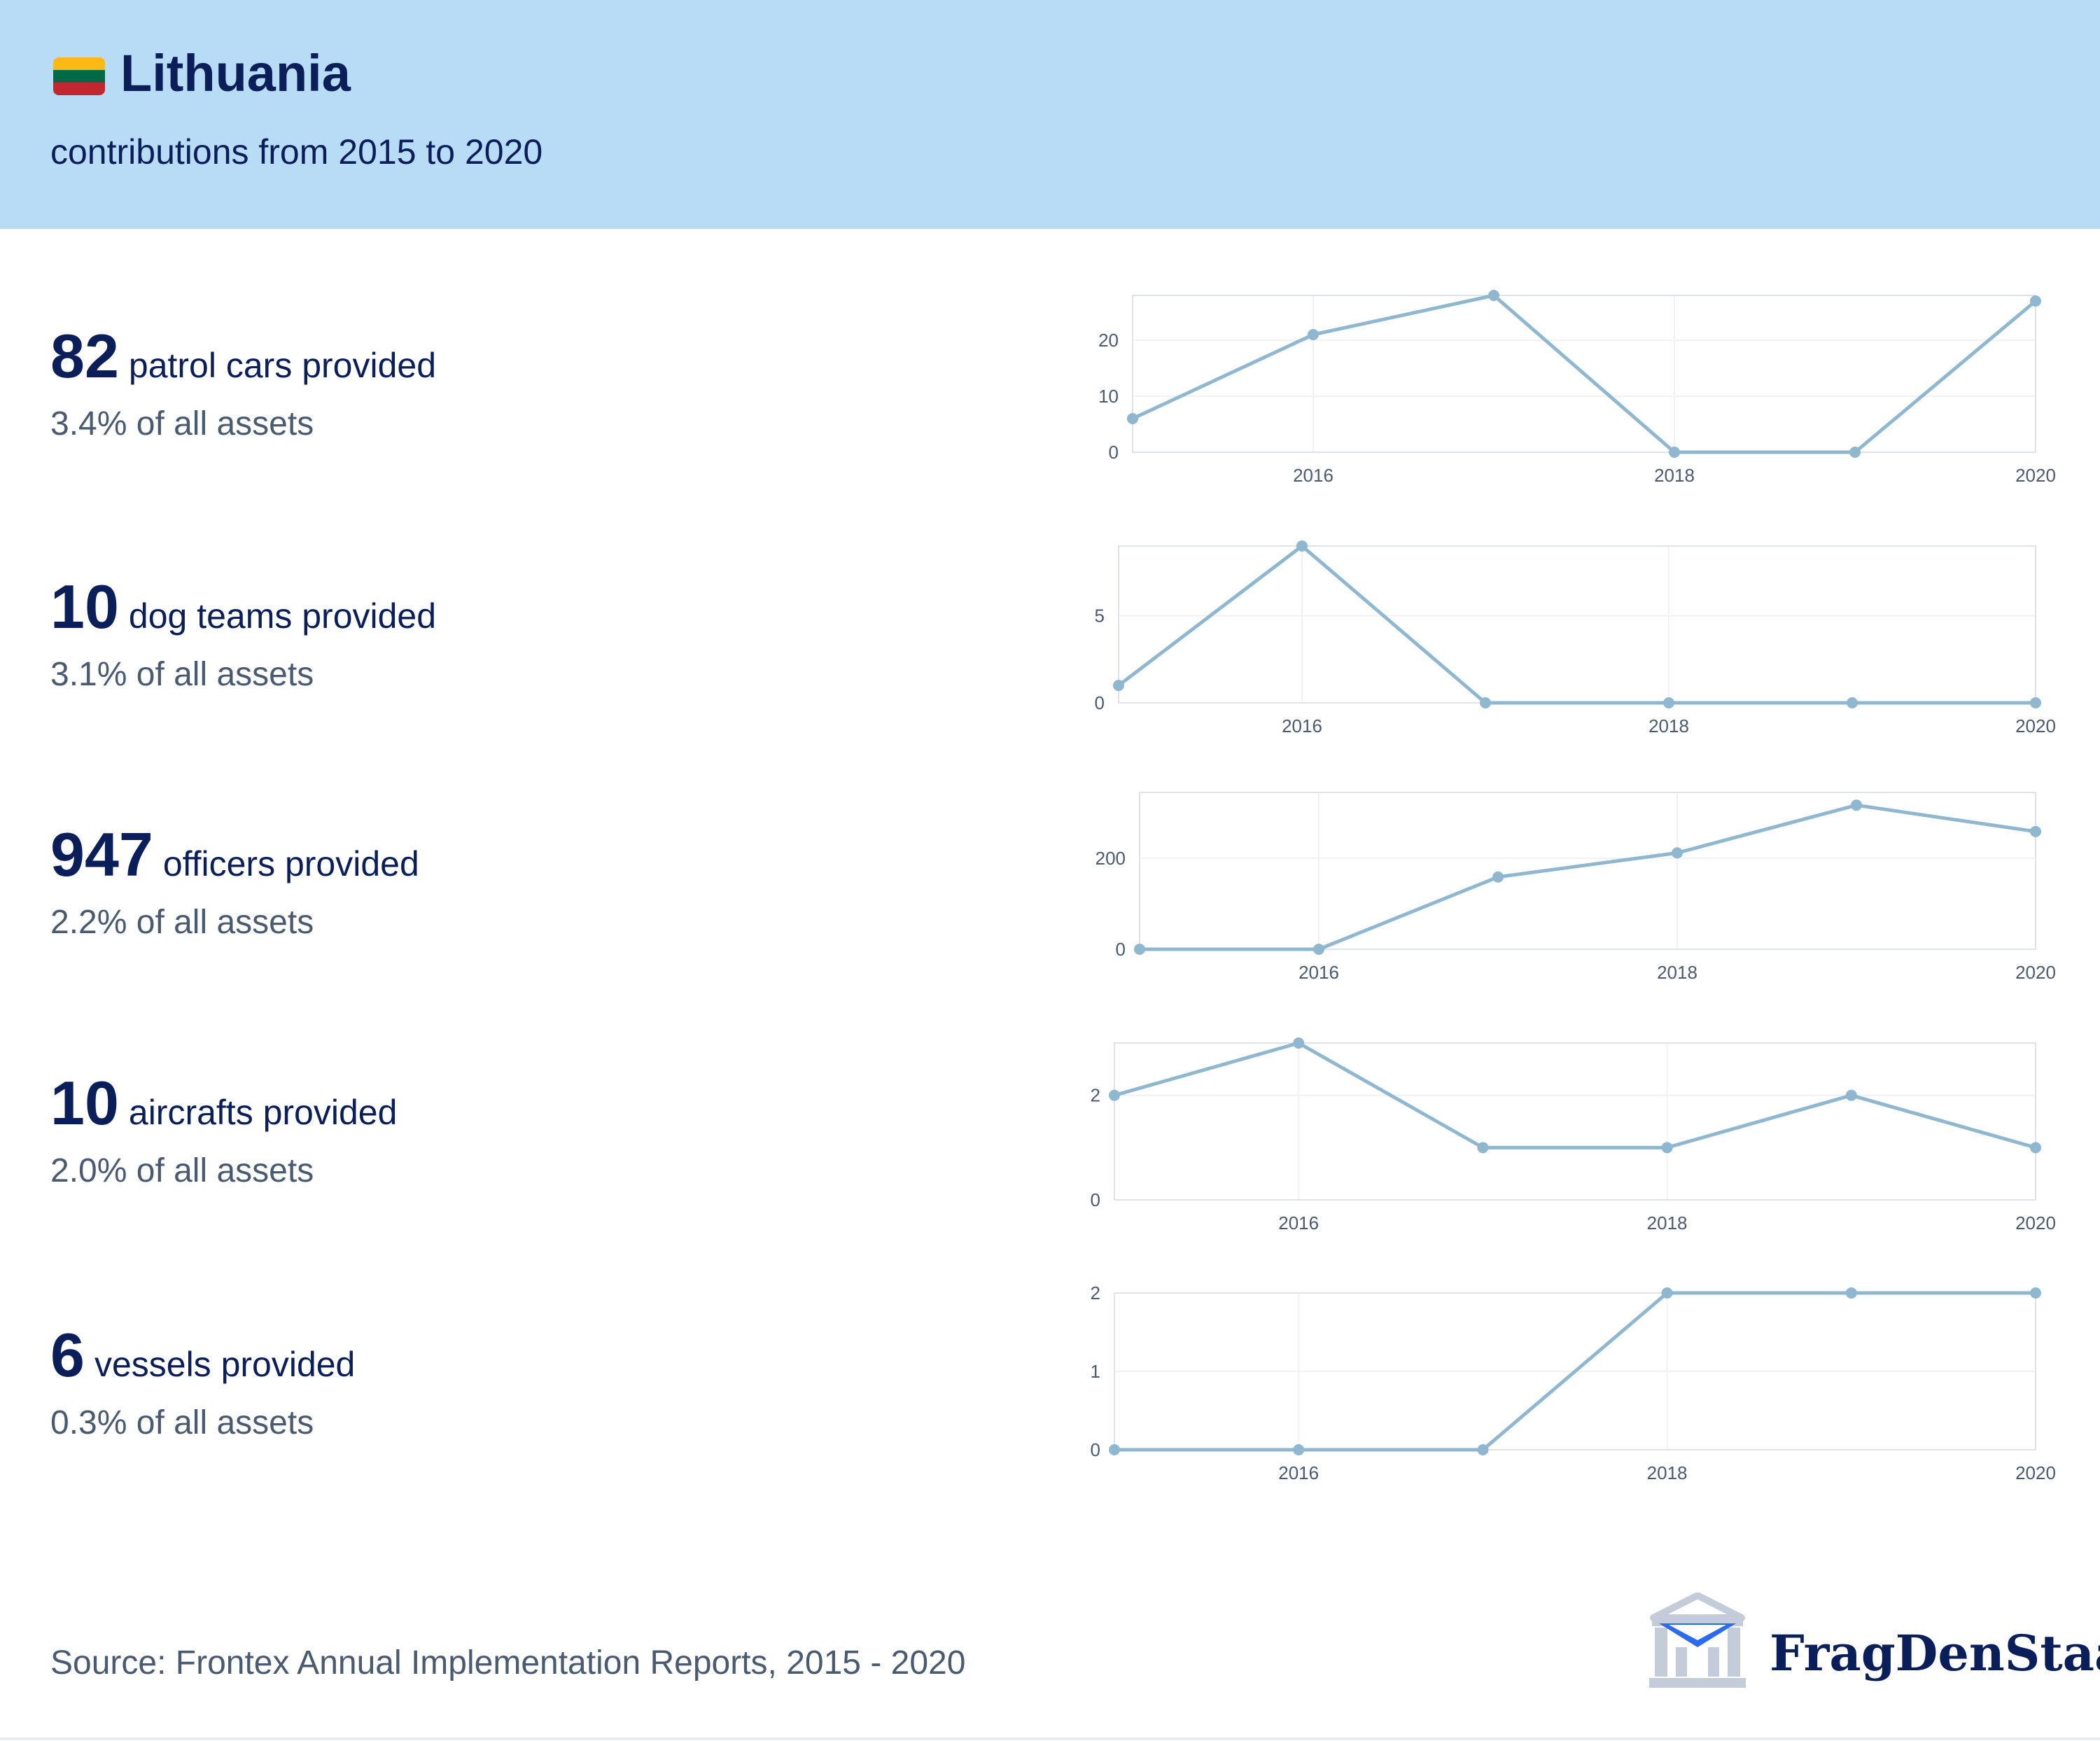 This screenshot has height=1741, width=2100. Describe the element at coordinates (67, 1355) in the screenshot. I see `stat-count: 6` at that location.